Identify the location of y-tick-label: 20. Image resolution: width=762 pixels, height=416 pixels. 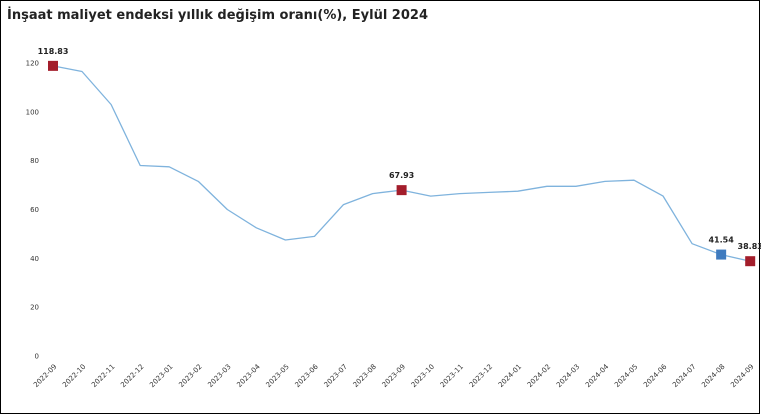
(34, 308).